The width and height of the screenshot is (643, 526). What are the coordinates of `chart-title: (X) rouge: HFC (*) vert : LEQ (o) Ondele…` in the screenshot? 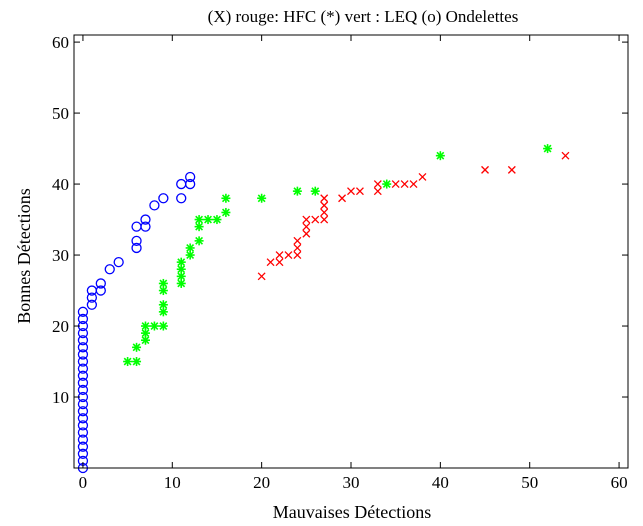 It's located at (363, 16).